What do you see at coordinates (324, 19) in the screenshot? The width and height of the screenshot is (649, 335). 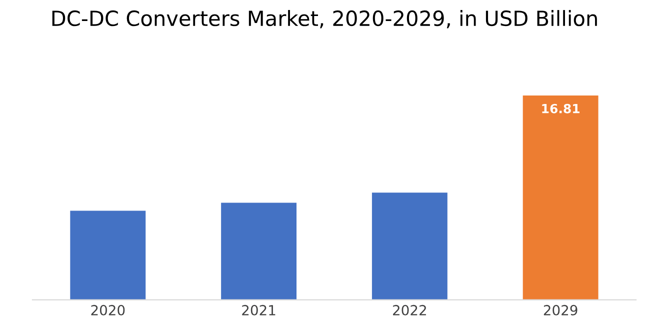 I see `chart-title: DC-DC Converters Market, 2020-2029, in USD Billion` at bounding box center [324, 19].